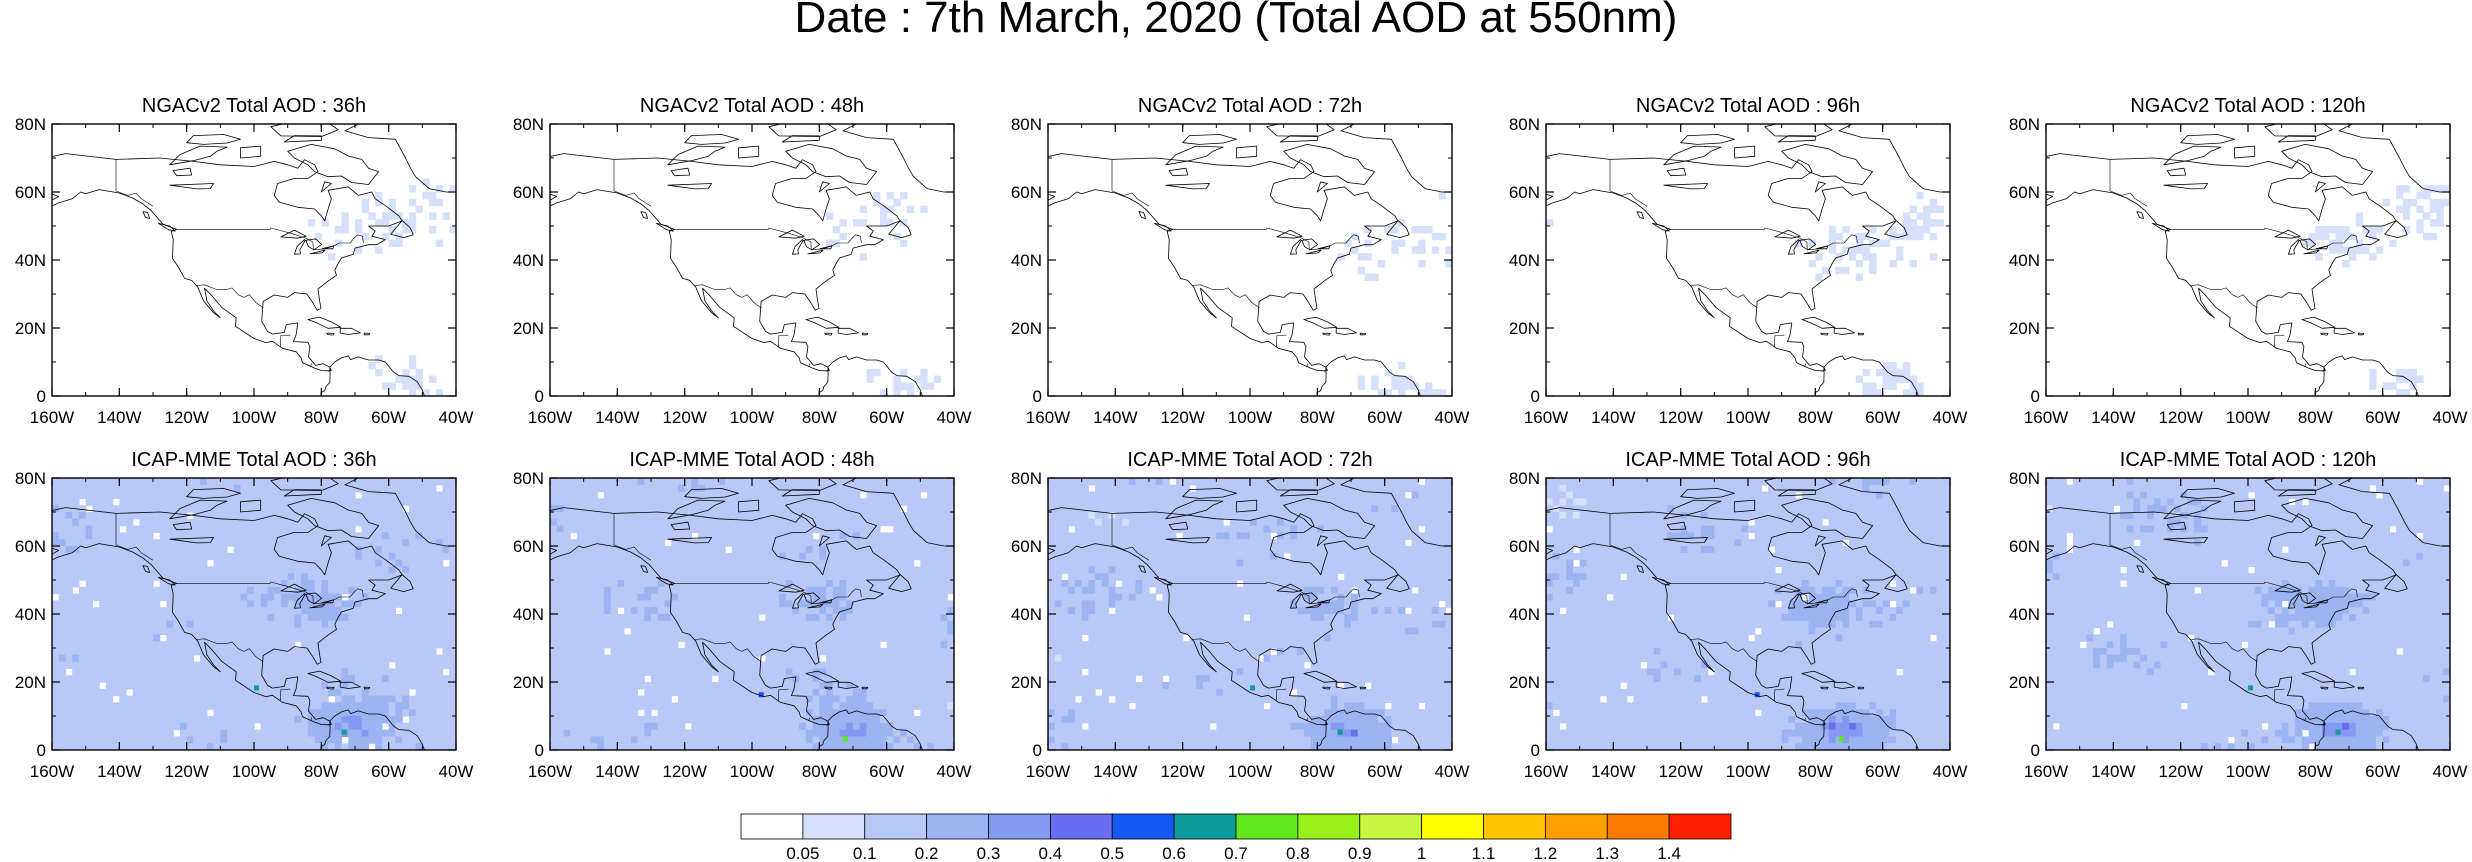 The height and width of the screenshot is (862, 2472). I want to click on colorbar-label: 0.7, so click(1236, 853).